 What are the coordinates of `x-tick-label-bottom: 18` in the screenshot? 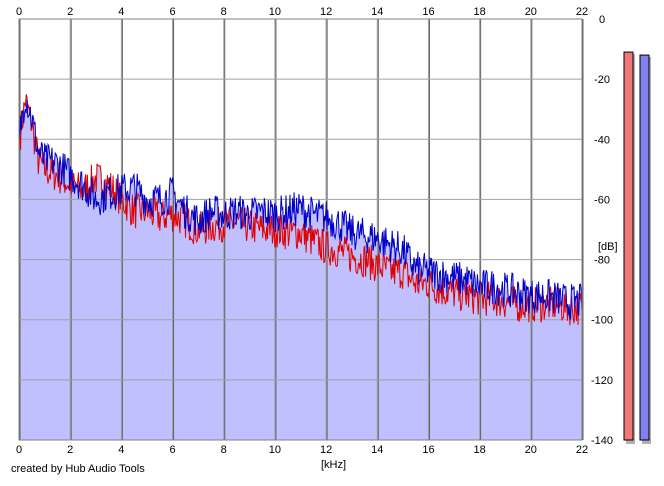 It's located at (480, 450).